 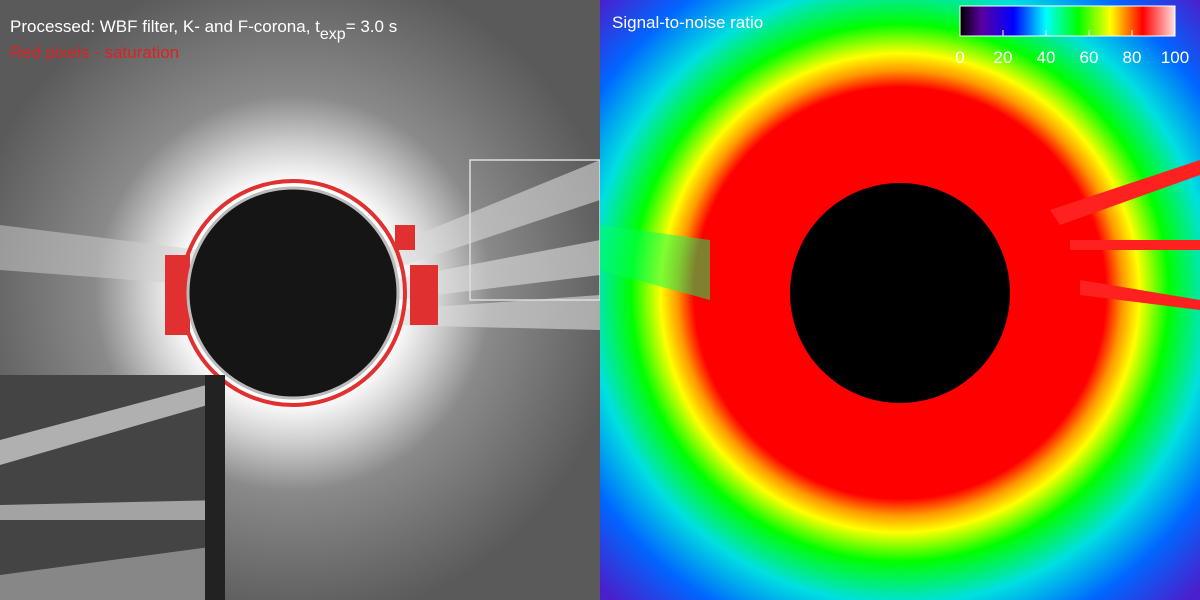 I want to click on inset, so click(x=112, y=487).